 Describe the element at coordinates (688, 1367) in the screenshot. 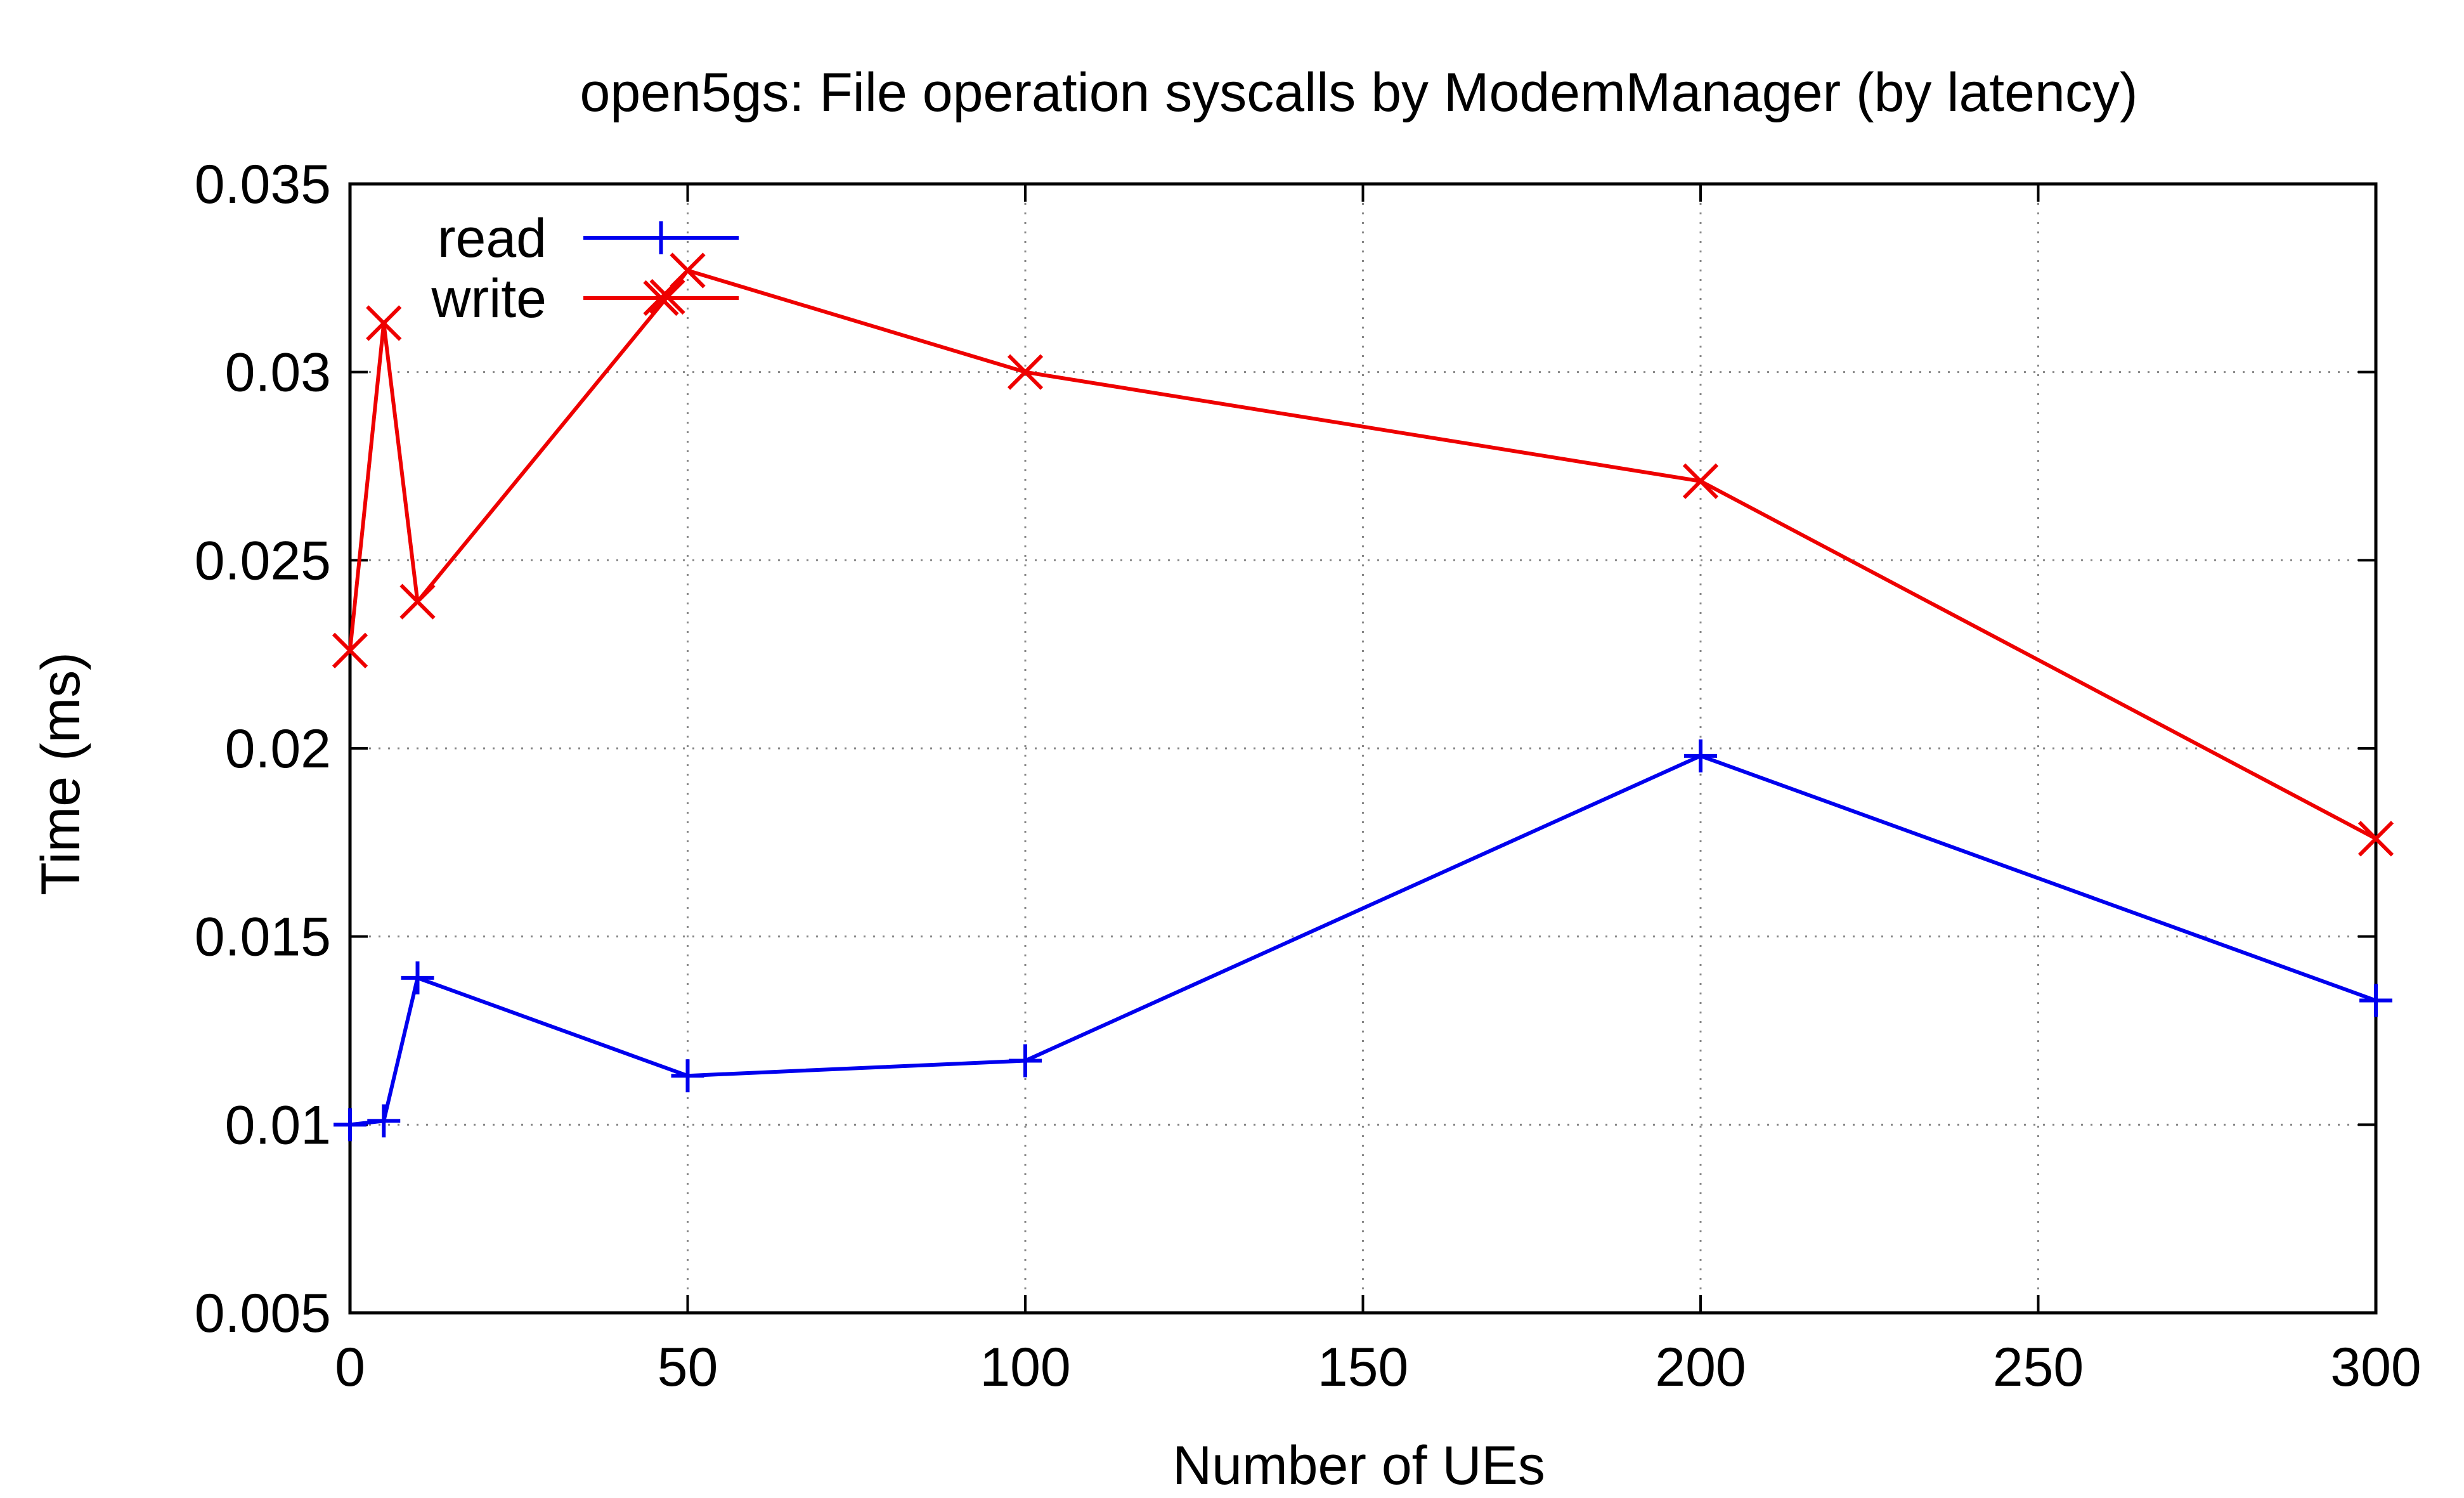

I see `x-tick-label: 50` at that location.